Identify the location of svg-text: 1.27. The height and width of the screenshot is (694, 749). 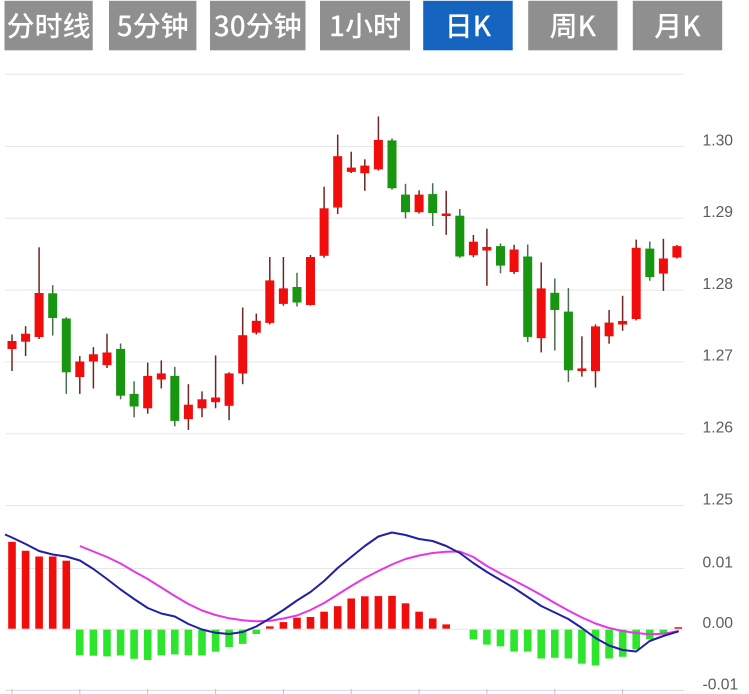
(718, 356).